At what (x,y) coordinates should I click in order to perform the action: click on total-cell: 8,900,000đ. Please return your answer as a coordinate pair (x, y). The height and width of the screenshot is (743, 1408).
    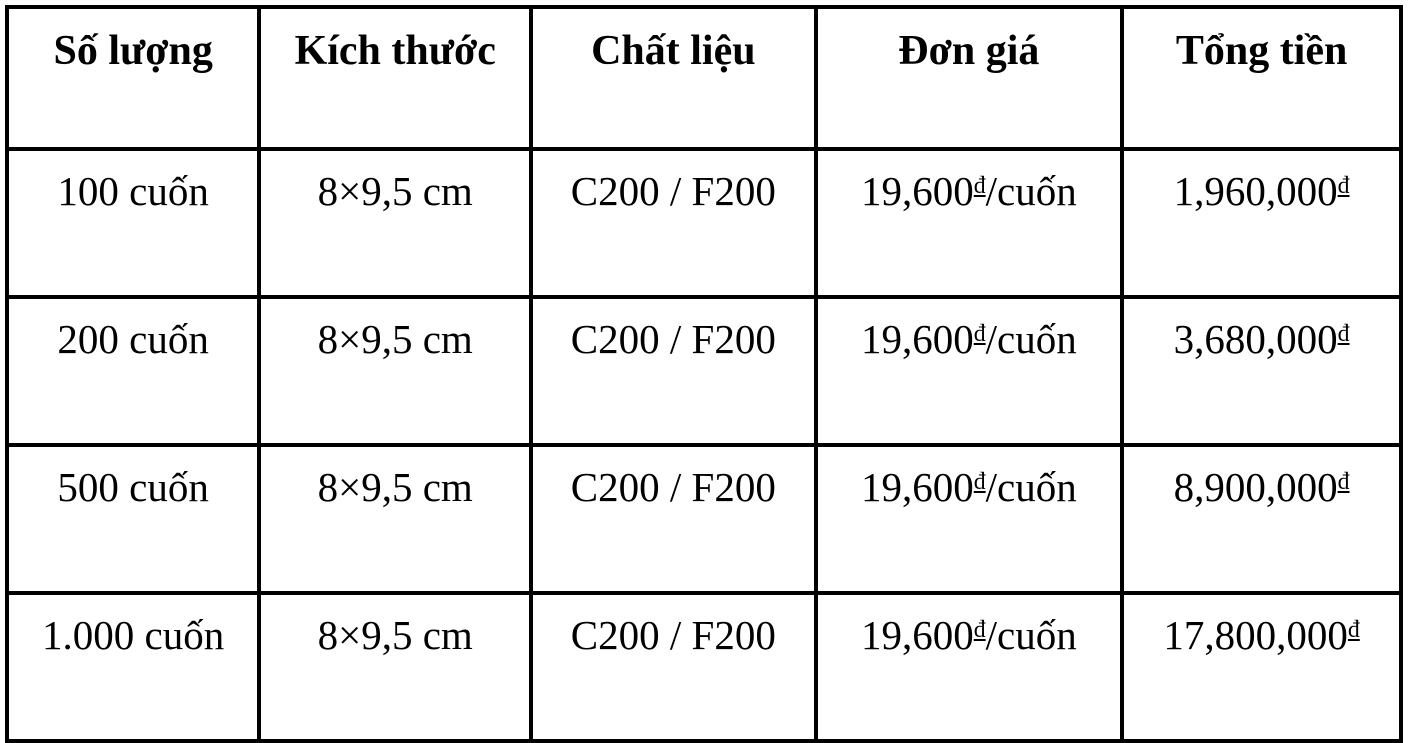
    Looking at the image, I should click on (1261, 519).